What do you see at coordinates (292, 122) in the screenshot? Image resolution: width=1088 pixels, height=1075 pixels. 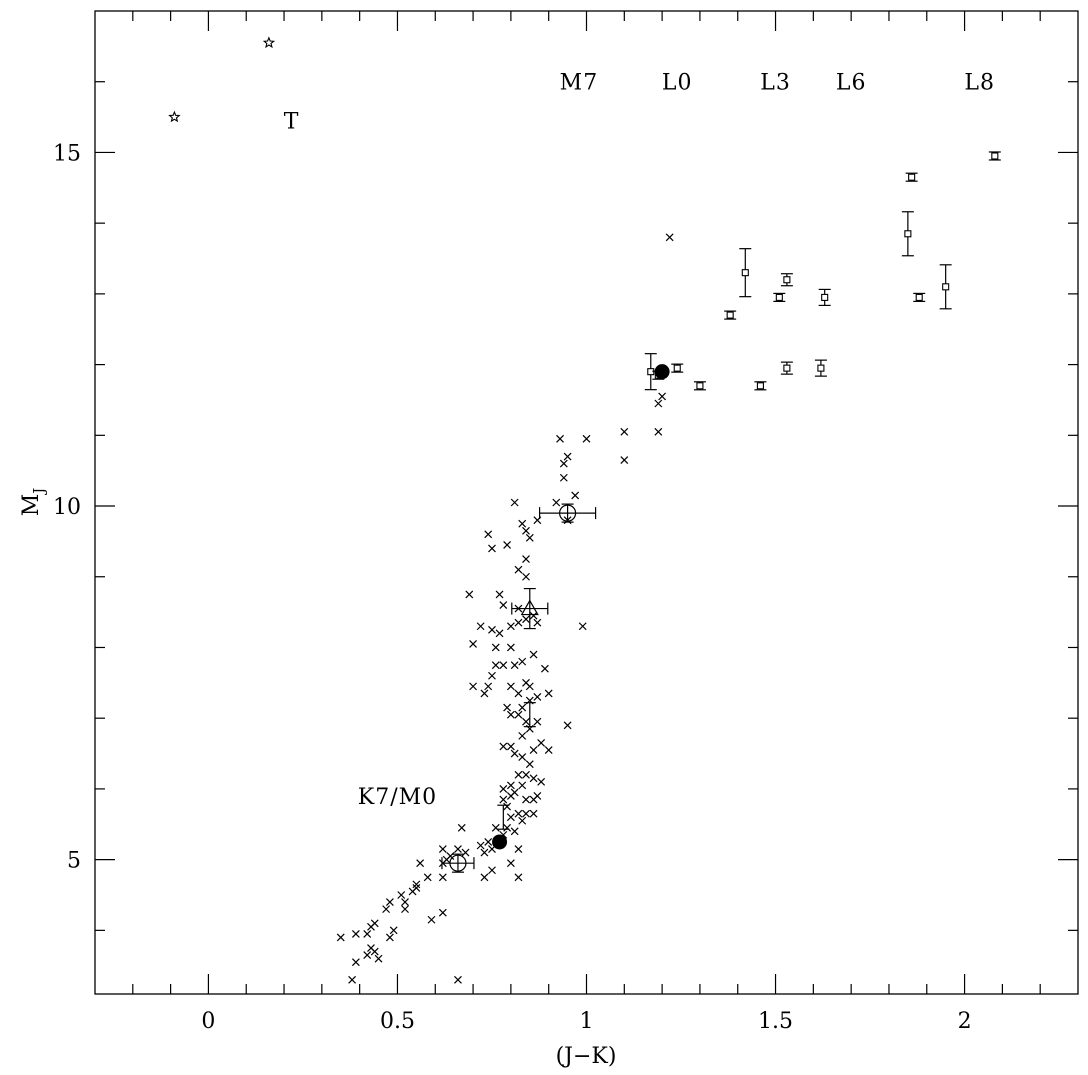 I see `annotation-label: T` at bounding box center [292, 122].